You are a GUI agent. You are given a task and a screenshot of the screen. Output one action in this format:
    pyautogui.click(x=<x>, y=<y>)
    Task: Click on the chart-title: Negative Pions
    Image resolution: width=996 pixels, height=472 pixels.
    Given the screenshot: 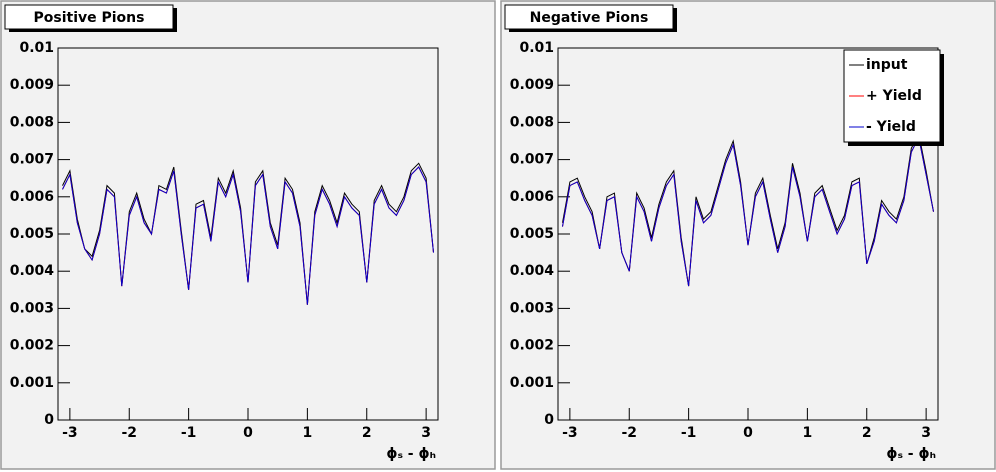 What is the action you would take?
    pyautogui.click(x=589, y=18)
    